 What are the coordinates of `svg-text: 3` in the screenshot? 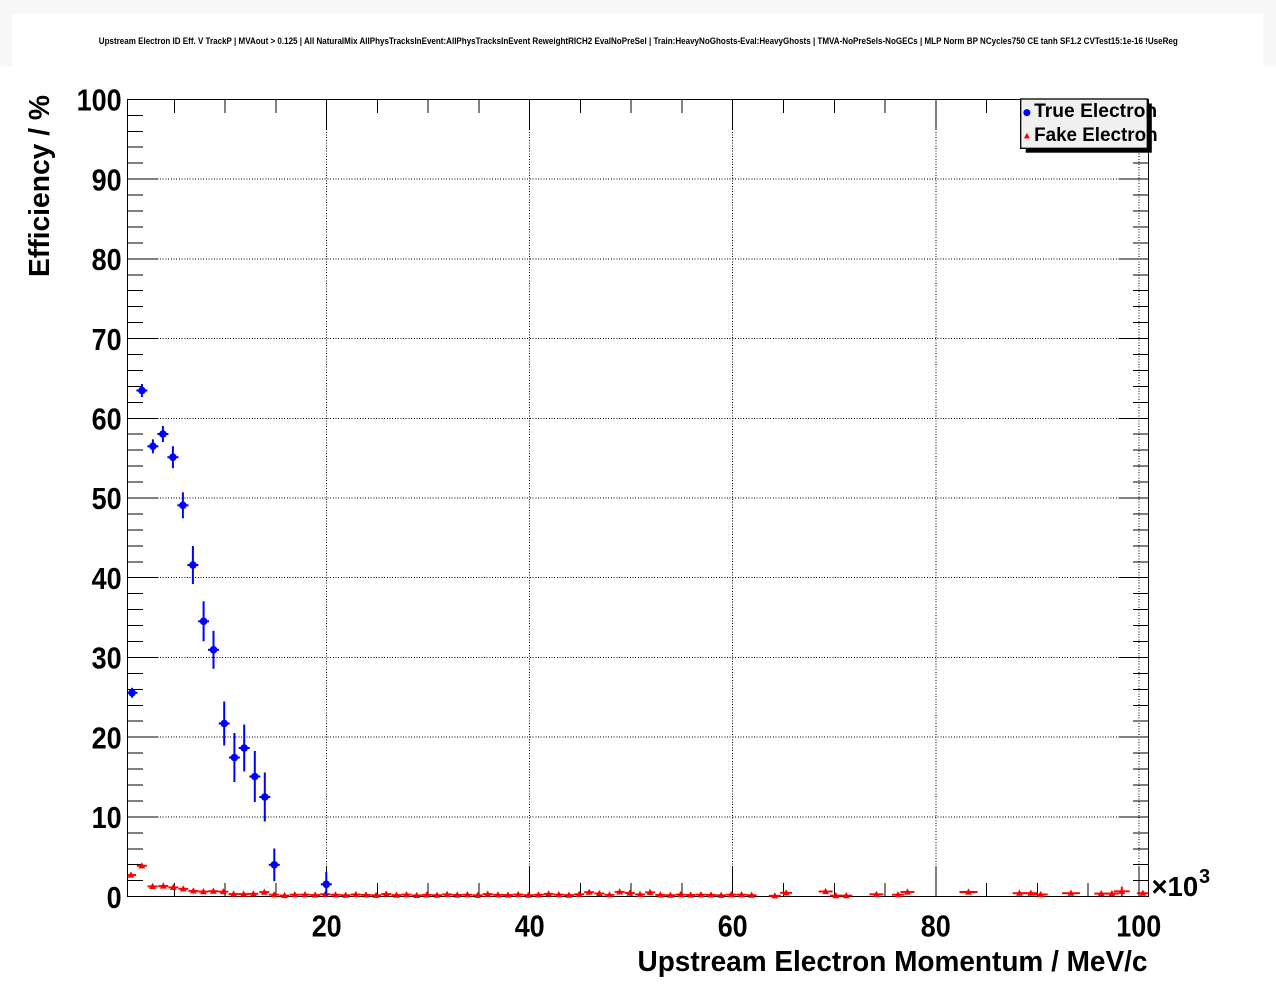 It's located at (1204, 877).